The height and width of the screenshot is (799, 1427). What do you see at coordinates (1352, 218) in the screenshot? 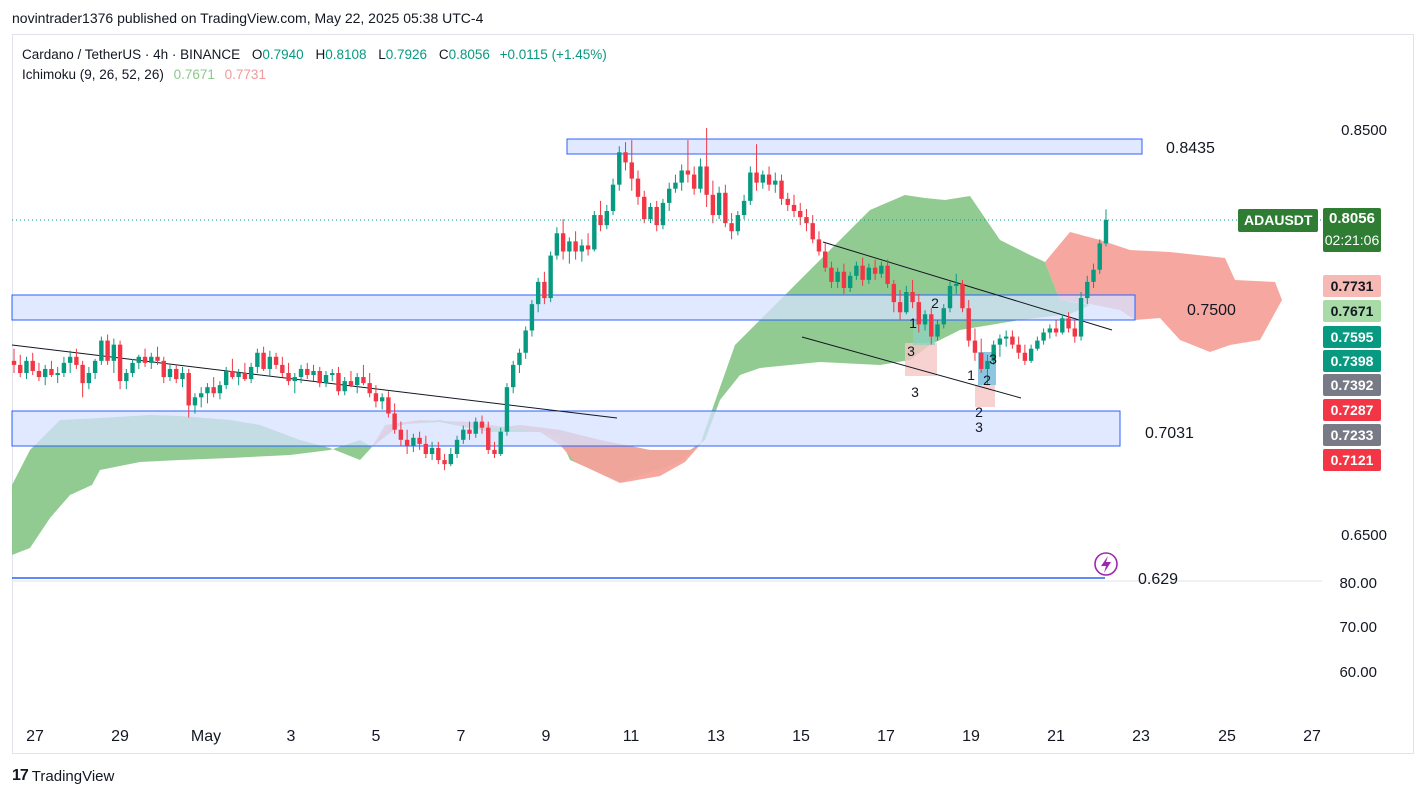
I see `last-price: 0.8056` at bounding box center [1352, 218].